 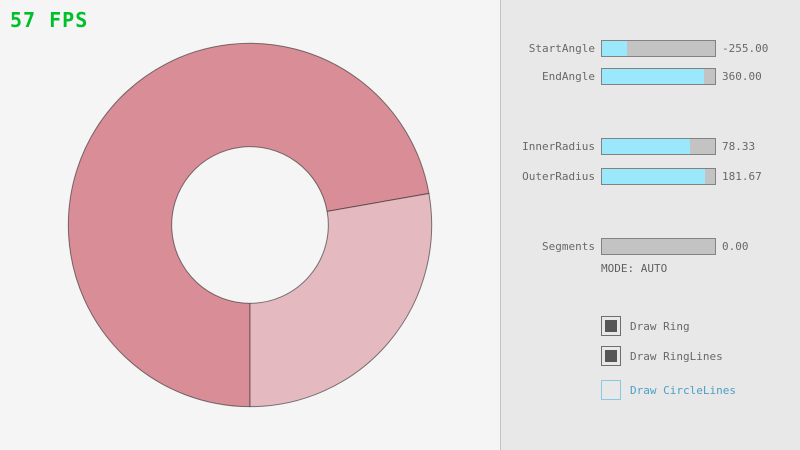 What do you see at coordinates (742, 176) in the screenshot?
I see `outerradius-value: 181.67` at bounding box center [742, 176].